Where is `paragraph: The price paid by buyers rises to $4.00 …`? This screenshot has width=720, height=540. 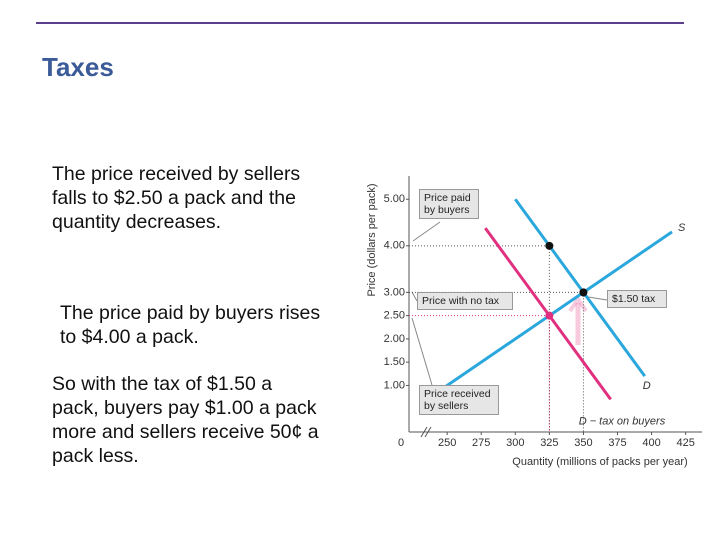
paragraph: The price paid by buyers rises to $4.00 … is located at coordinates (190, 325).